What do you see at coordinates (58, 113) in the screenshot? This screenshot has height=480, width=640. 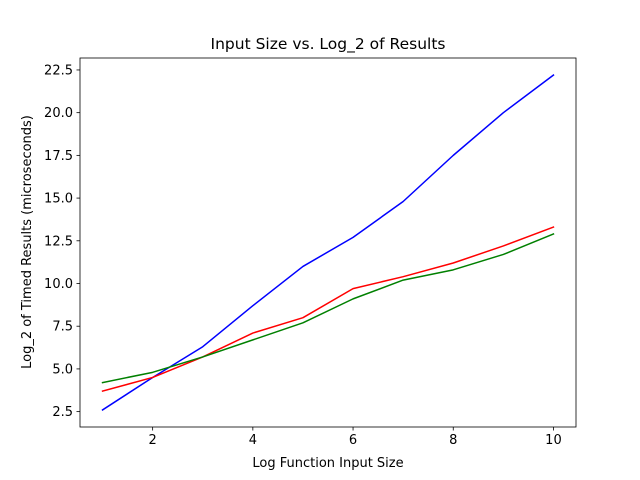 I see `y-tick-label: 20.0` at bounding box center [58, 113].